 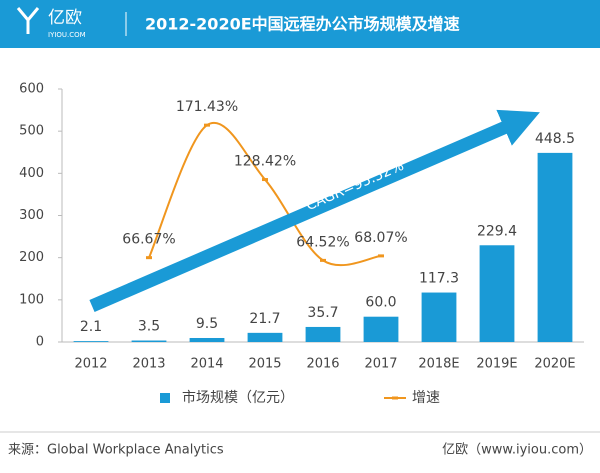 I want to click on bar-value-label: 35.7, so click(x=322, y=313).